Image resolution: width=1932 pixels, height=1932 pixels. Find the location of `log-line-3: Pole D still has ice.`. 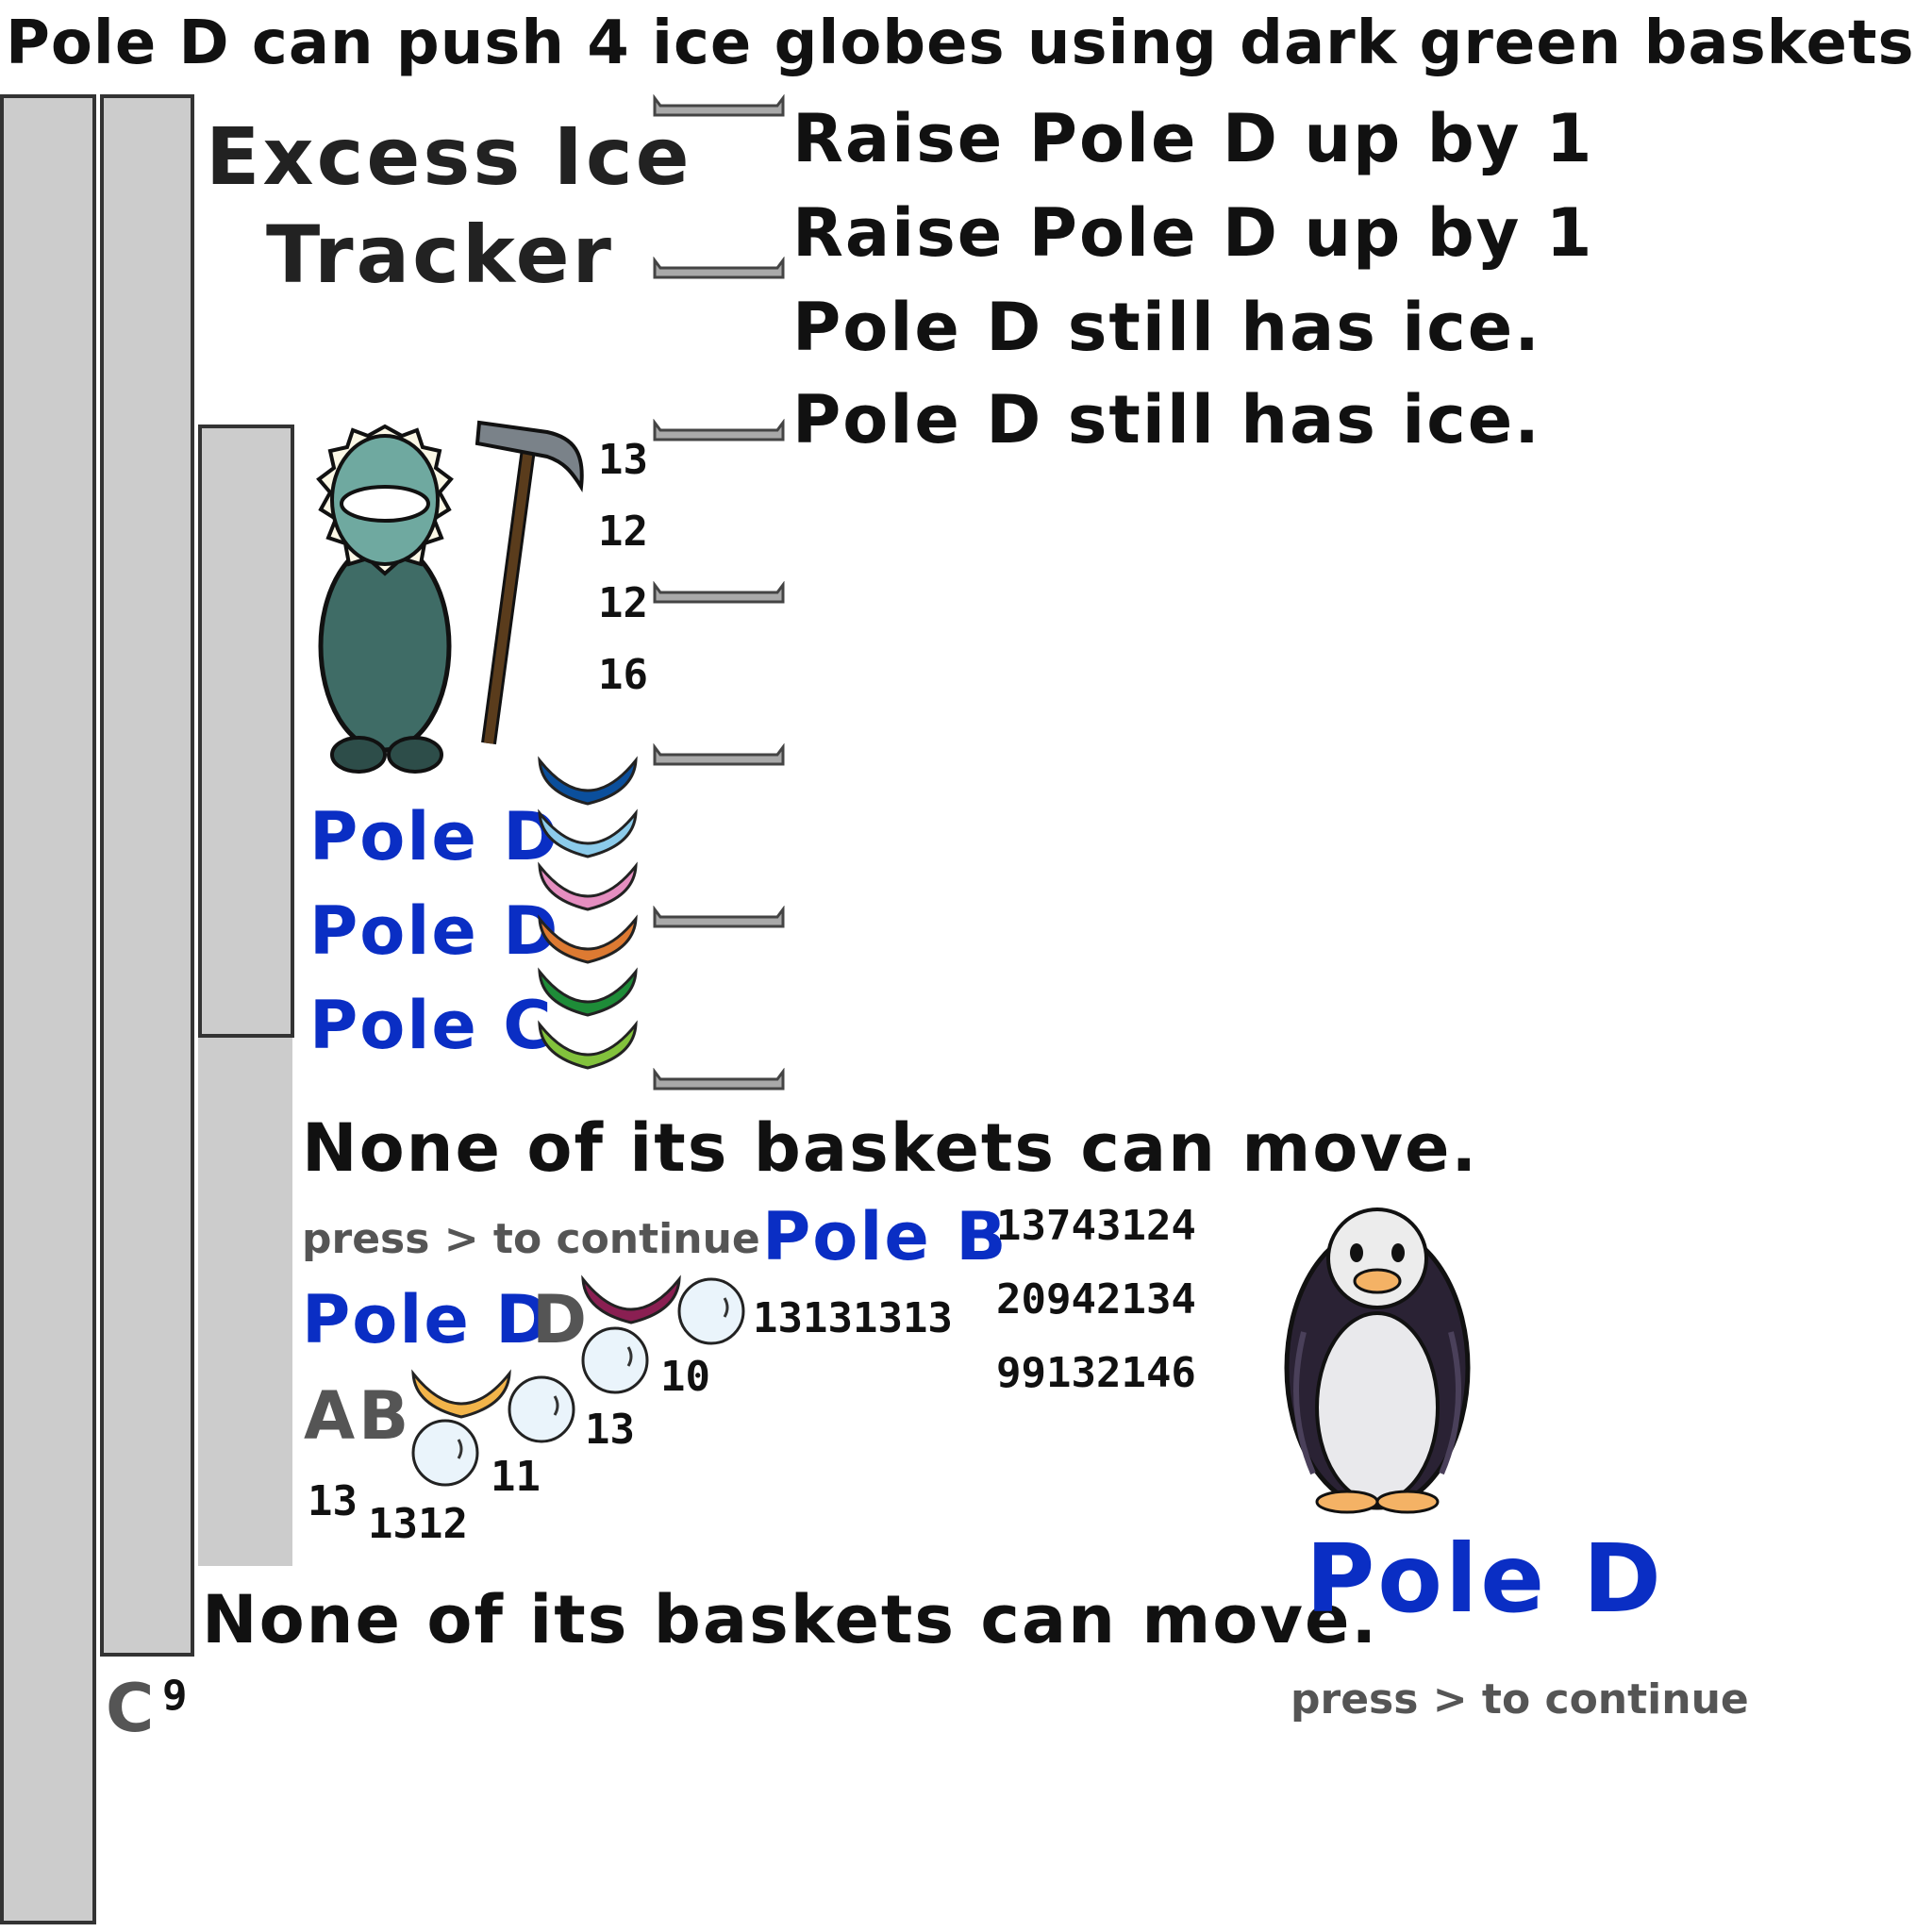

log-line-3: Pole D still has ice. is located at coordinates (1167, 328).